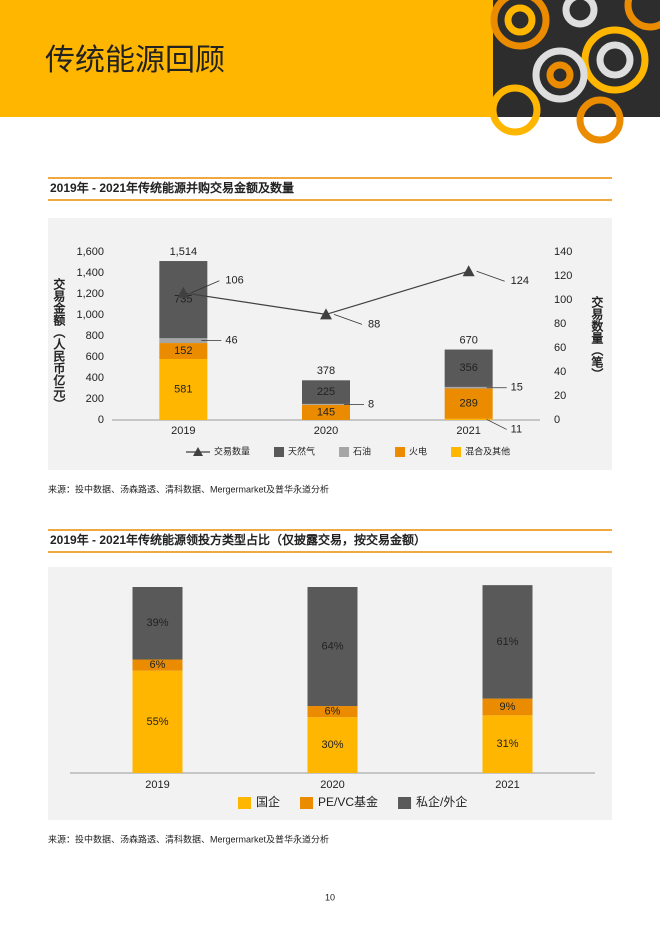 This screenshot has width=660, height=934. I want to click on legend-label: 混合及其他, so click(487, 450).